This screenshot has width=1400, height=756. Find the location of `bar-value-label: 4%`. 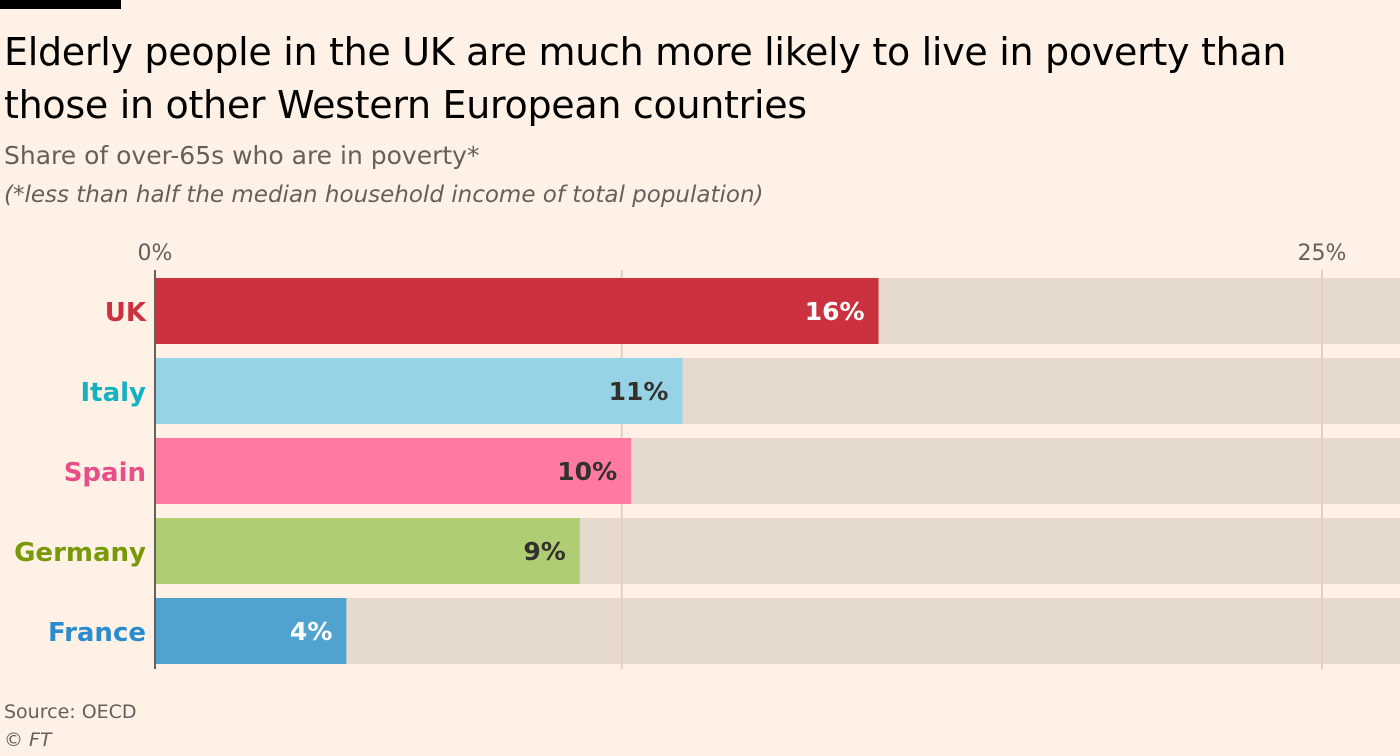

bar-value-label: 4% is located at coordinates (311, 631).